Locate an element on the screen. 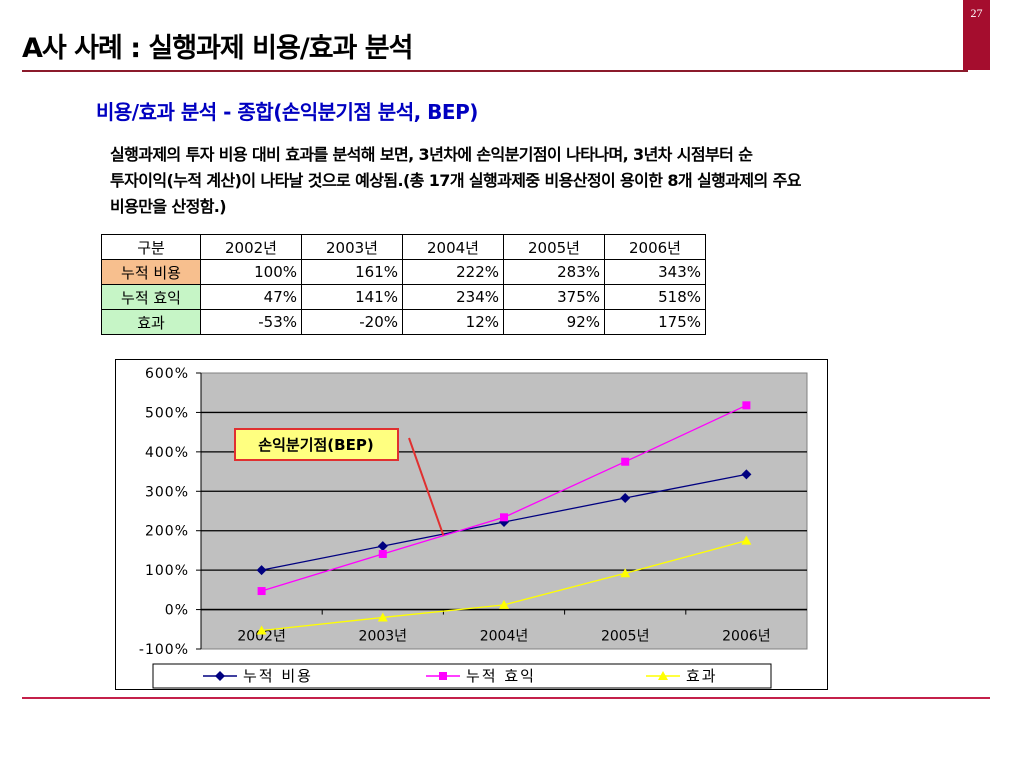 This screenshot has width=1024, height=768. table-cell: 222% is located at coordinates (453, 272).